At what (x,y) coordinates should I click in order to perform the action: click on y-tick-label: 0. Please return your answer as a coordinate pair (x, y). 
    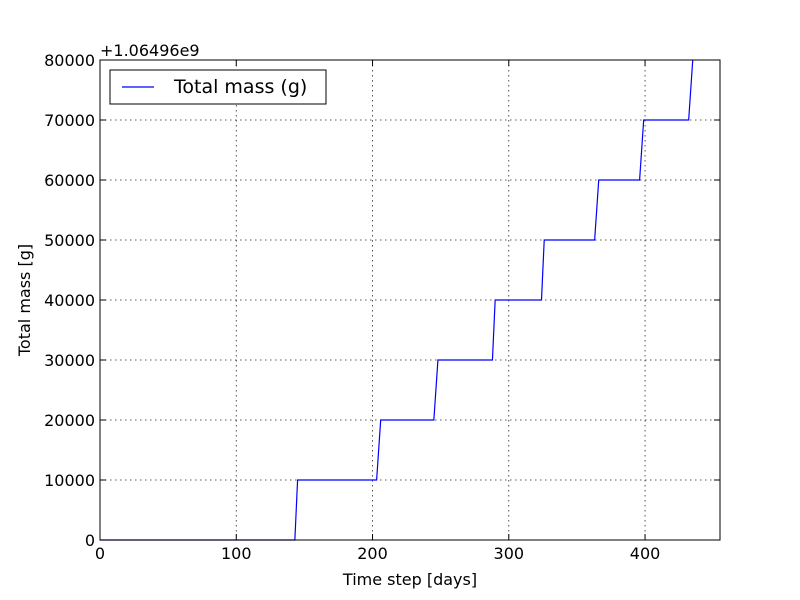
    Looking at the image, I should click on (90, 540).